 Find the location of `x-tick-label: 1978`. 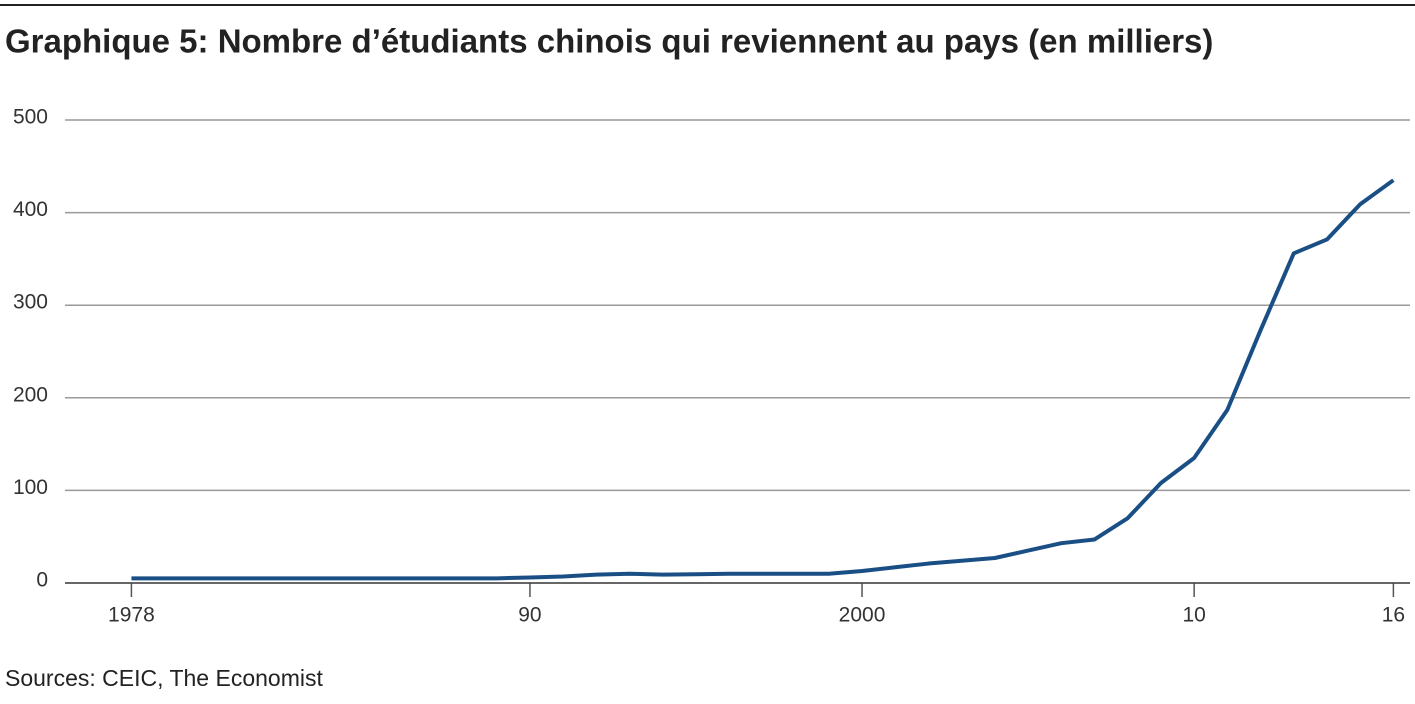

x-tick-label: 1978 is located at coordinates (131, 615).